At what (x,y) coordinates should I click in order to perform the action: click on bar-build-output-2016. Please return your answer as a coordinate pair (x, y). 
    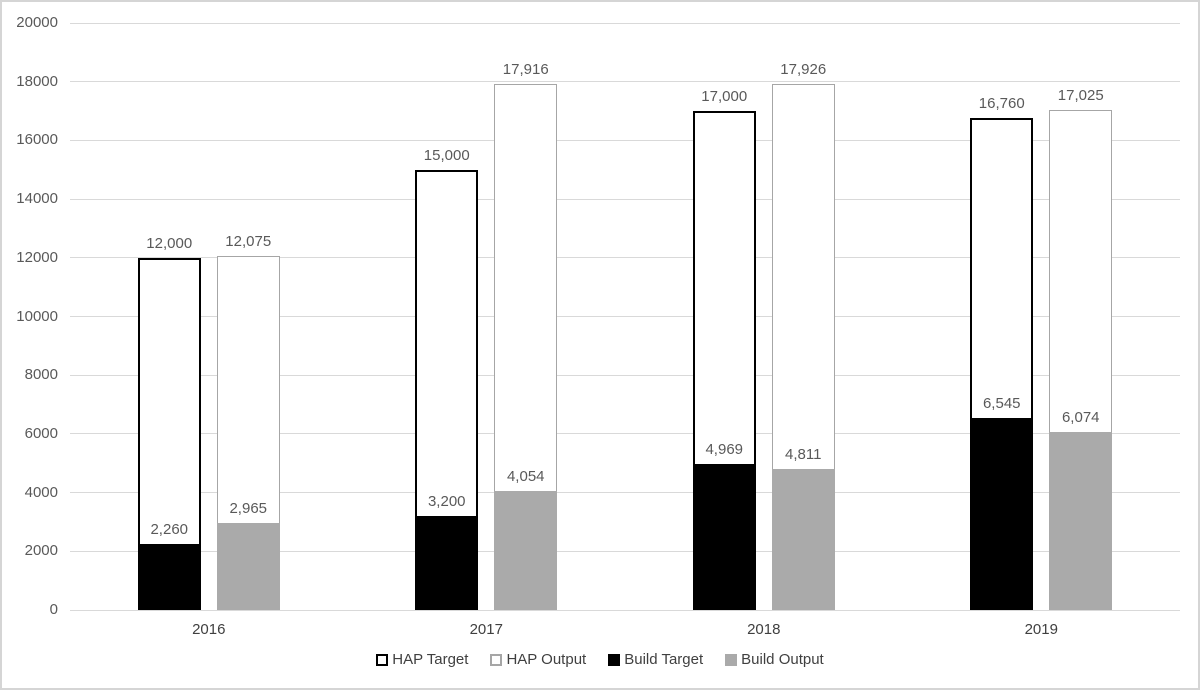
    Looking at the image, I should click on (248, 566).